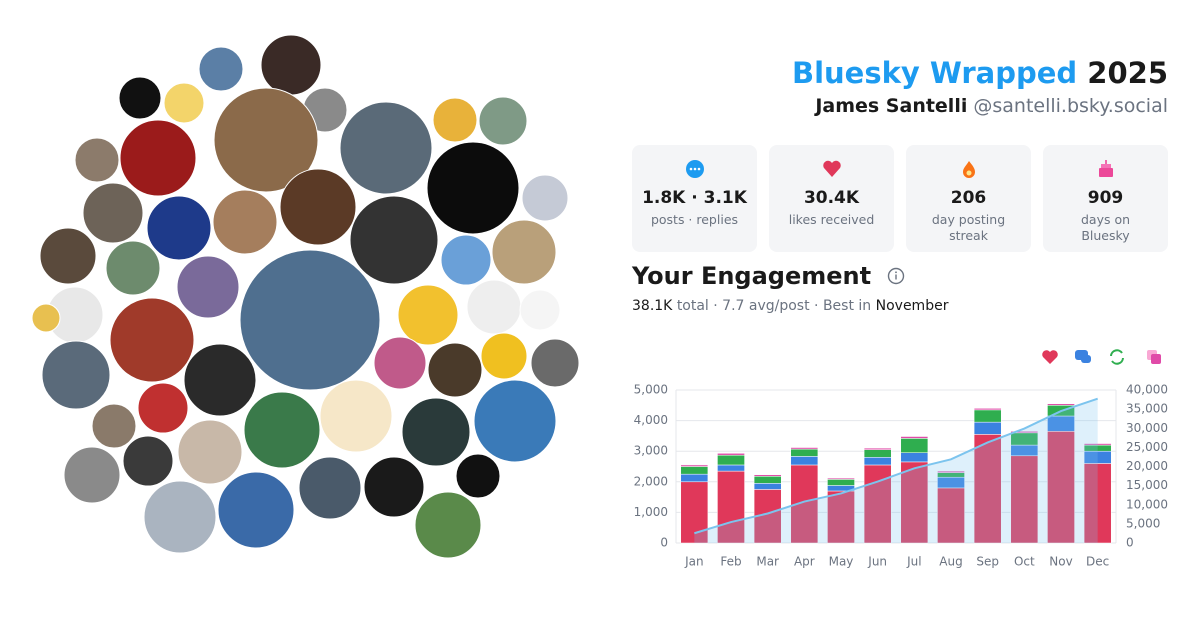 Image resolution: width=1200 pixels, height=630 pixels. I want to click on cumulative-line, so click(896, 466).